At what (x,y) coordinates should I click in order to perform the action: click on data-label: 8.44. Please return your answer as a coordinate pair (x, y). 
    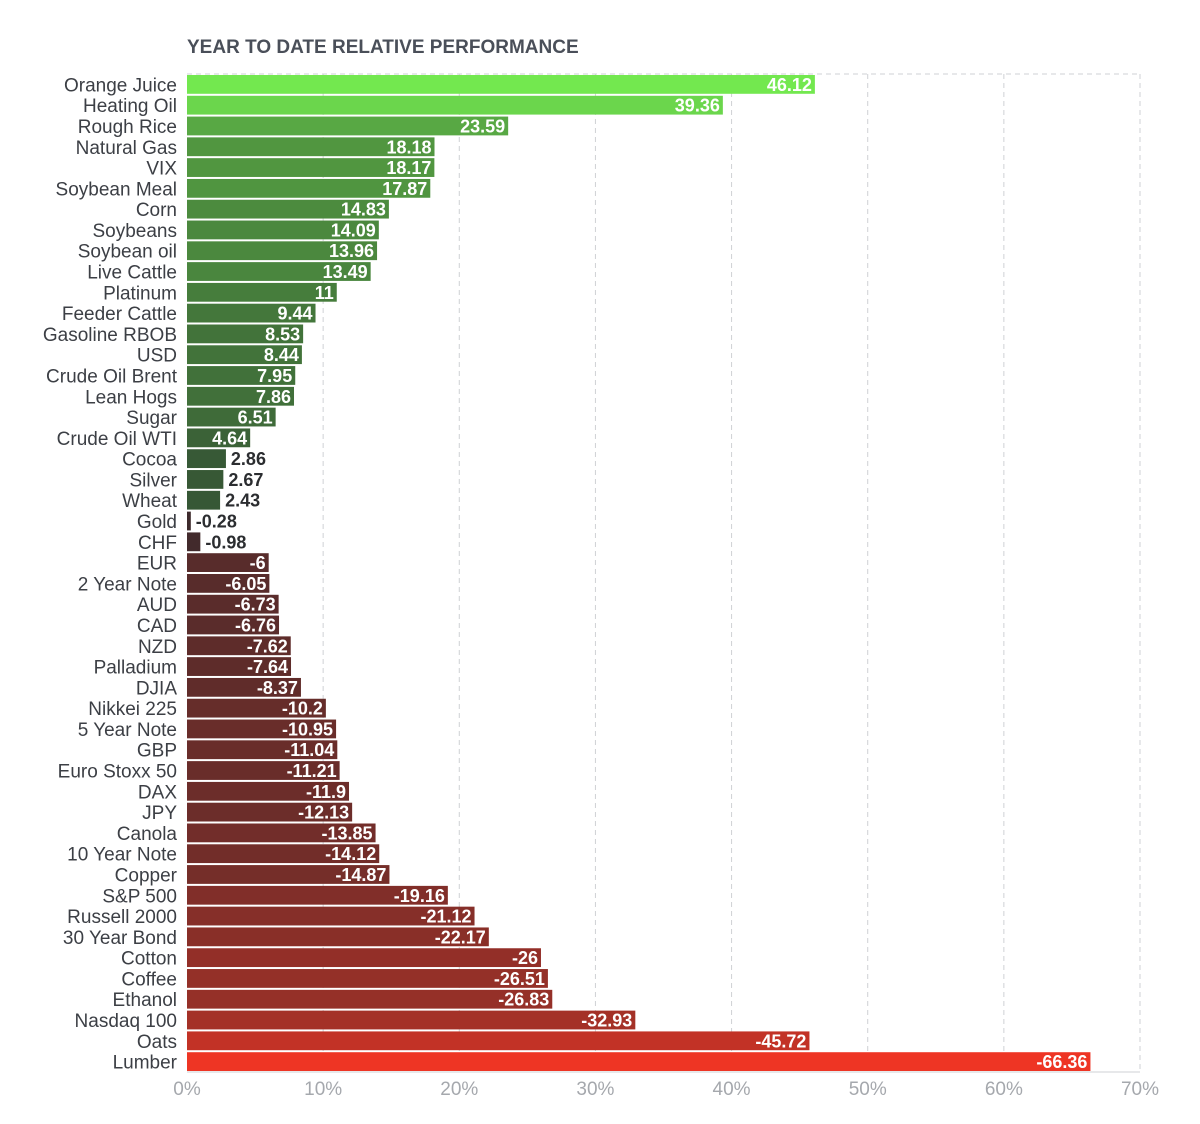
    Looking at the image, I should click on (281, 355).